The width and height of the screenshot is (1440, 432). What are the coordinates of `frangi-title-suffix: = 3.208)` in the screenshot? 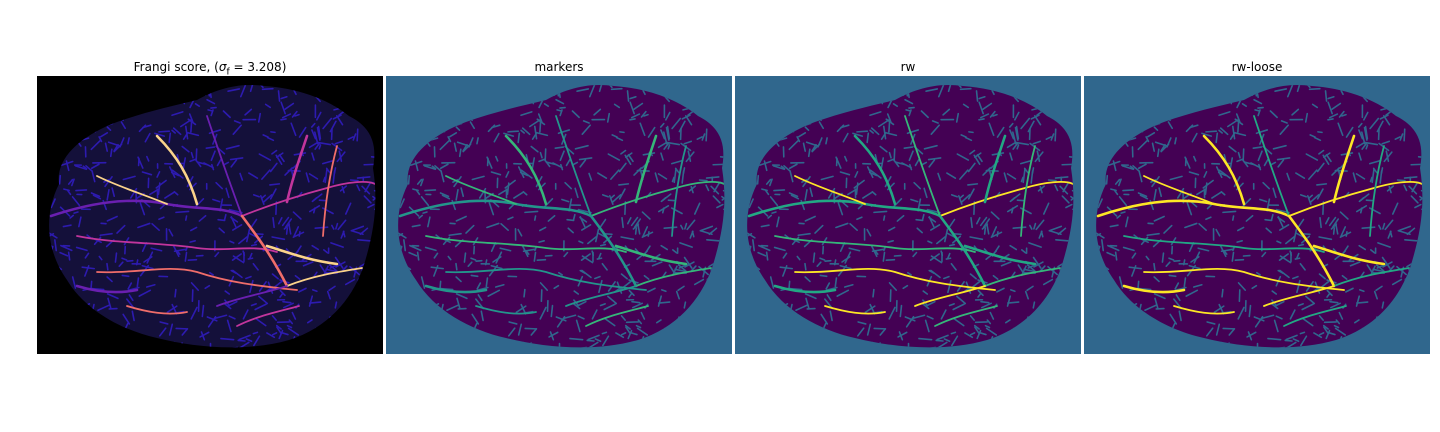 It's located at (258, 67).